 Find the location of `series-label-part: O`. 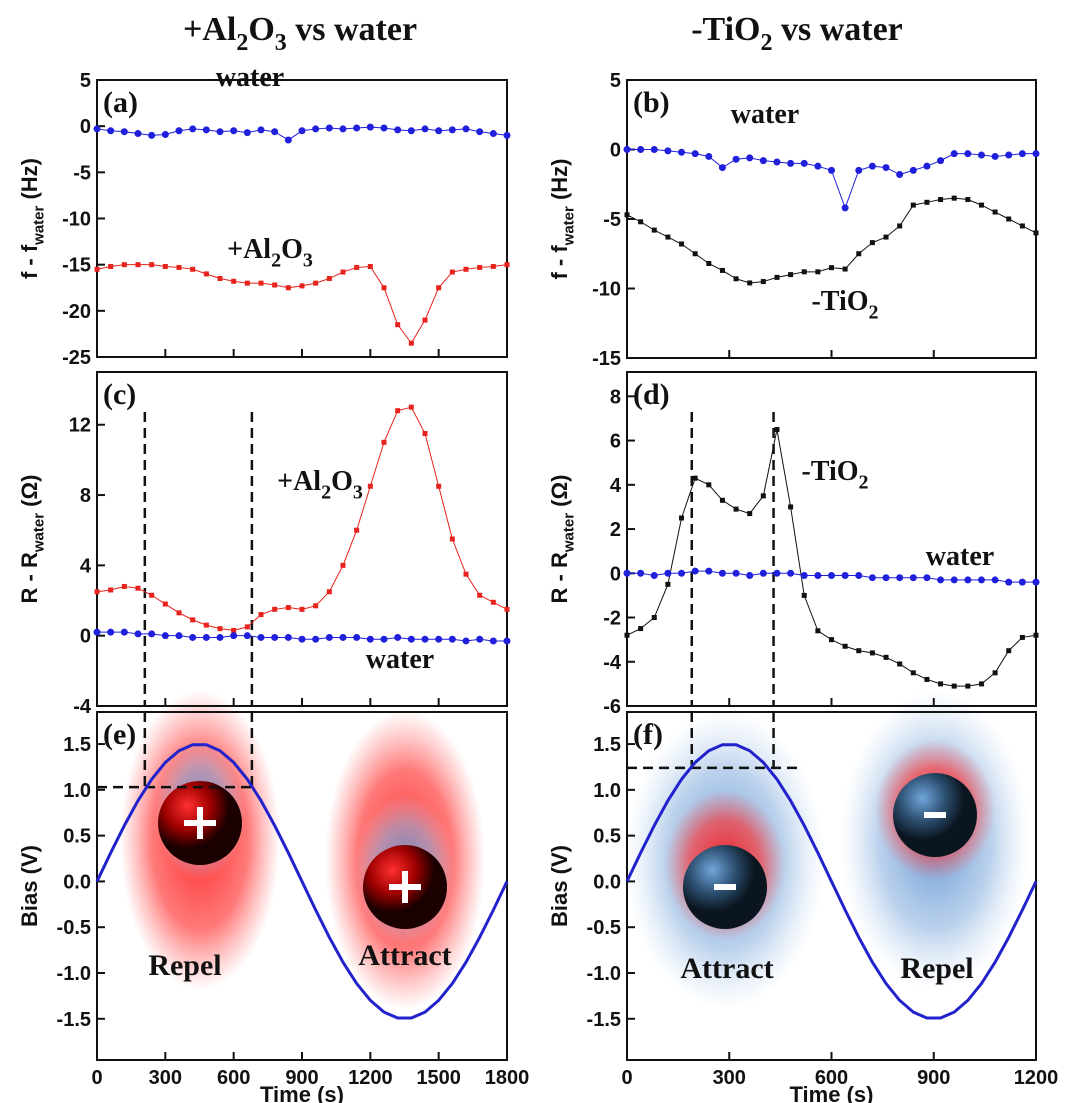

series-label-part: O is located at coordinates (342, 481).